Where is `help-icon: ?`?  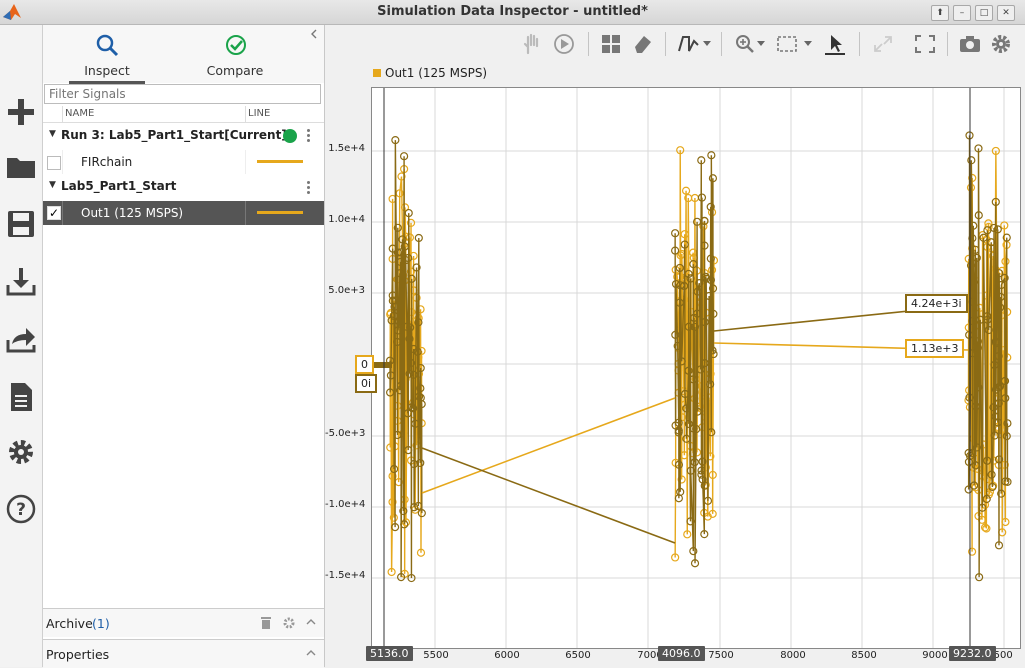 help-icon: ? is located at coordinates (21, 509).